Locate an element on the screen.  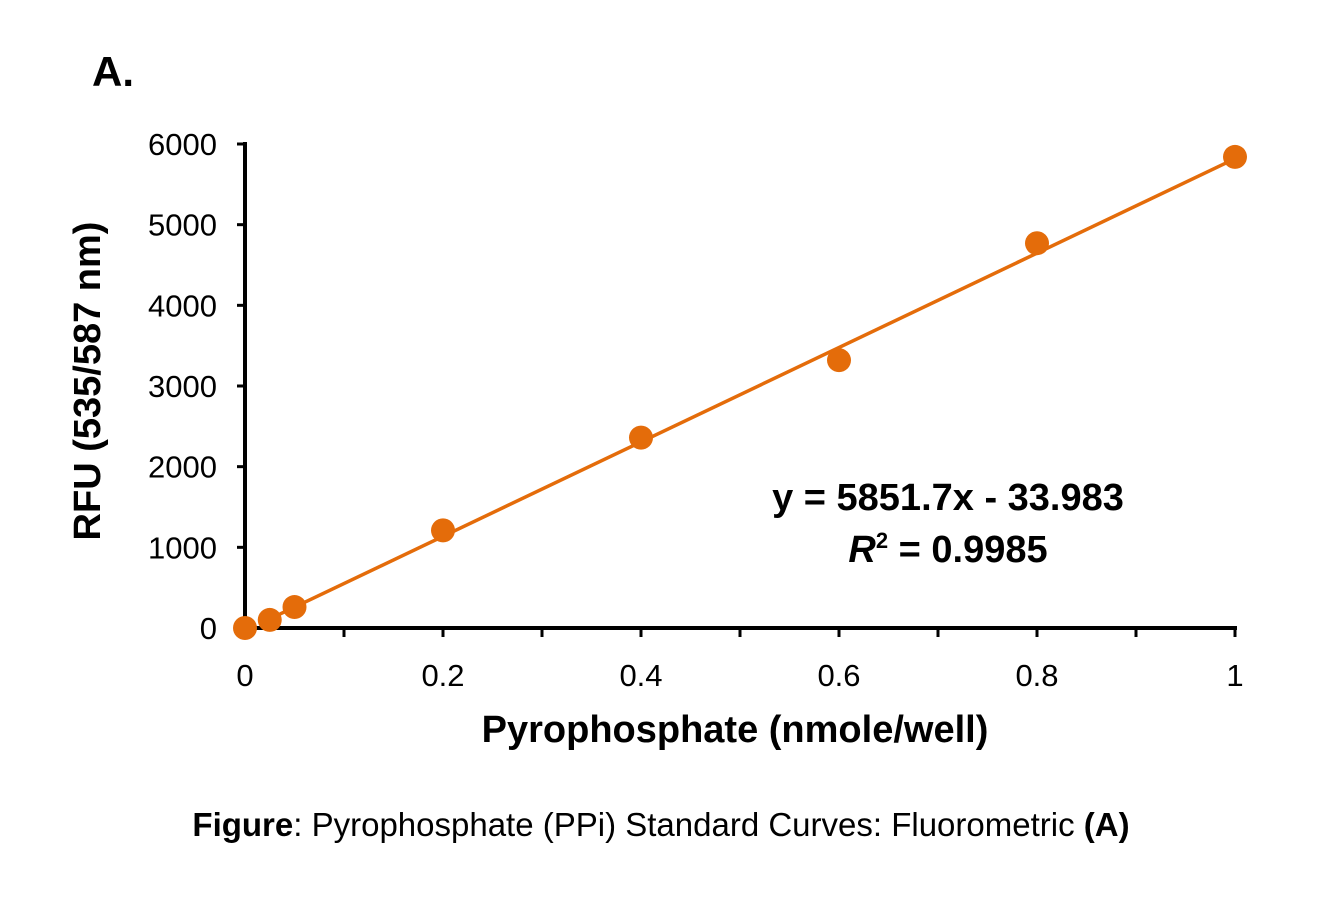
x-tick-label: 0.6 is located at coordinates (838, 675).